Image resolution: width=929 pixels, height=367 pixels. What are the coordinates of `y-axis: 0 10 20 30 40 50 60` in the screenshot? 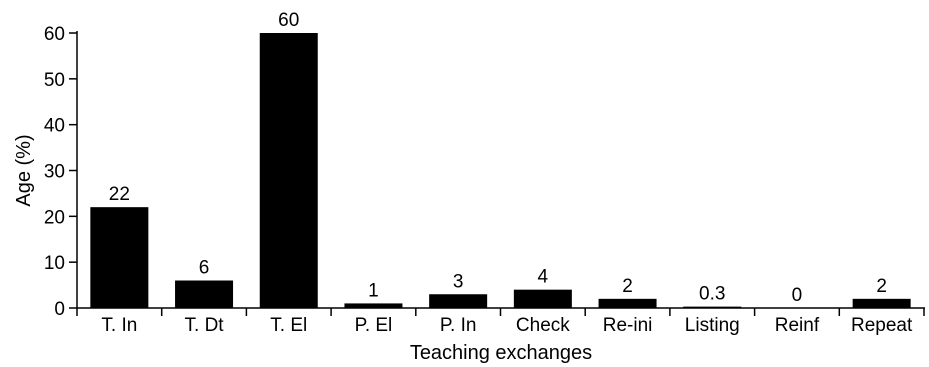 It's located at (61, 172).